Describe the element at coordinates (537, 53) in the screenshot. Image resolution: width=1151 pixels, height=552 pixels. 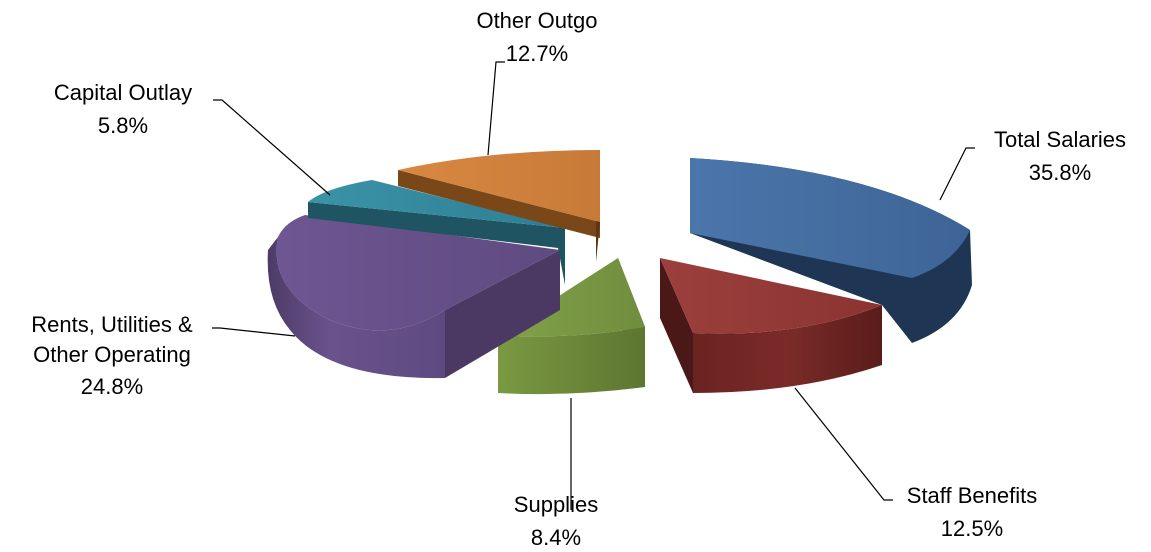
I see `label-other-outgo-value: 12.7%` at that location.